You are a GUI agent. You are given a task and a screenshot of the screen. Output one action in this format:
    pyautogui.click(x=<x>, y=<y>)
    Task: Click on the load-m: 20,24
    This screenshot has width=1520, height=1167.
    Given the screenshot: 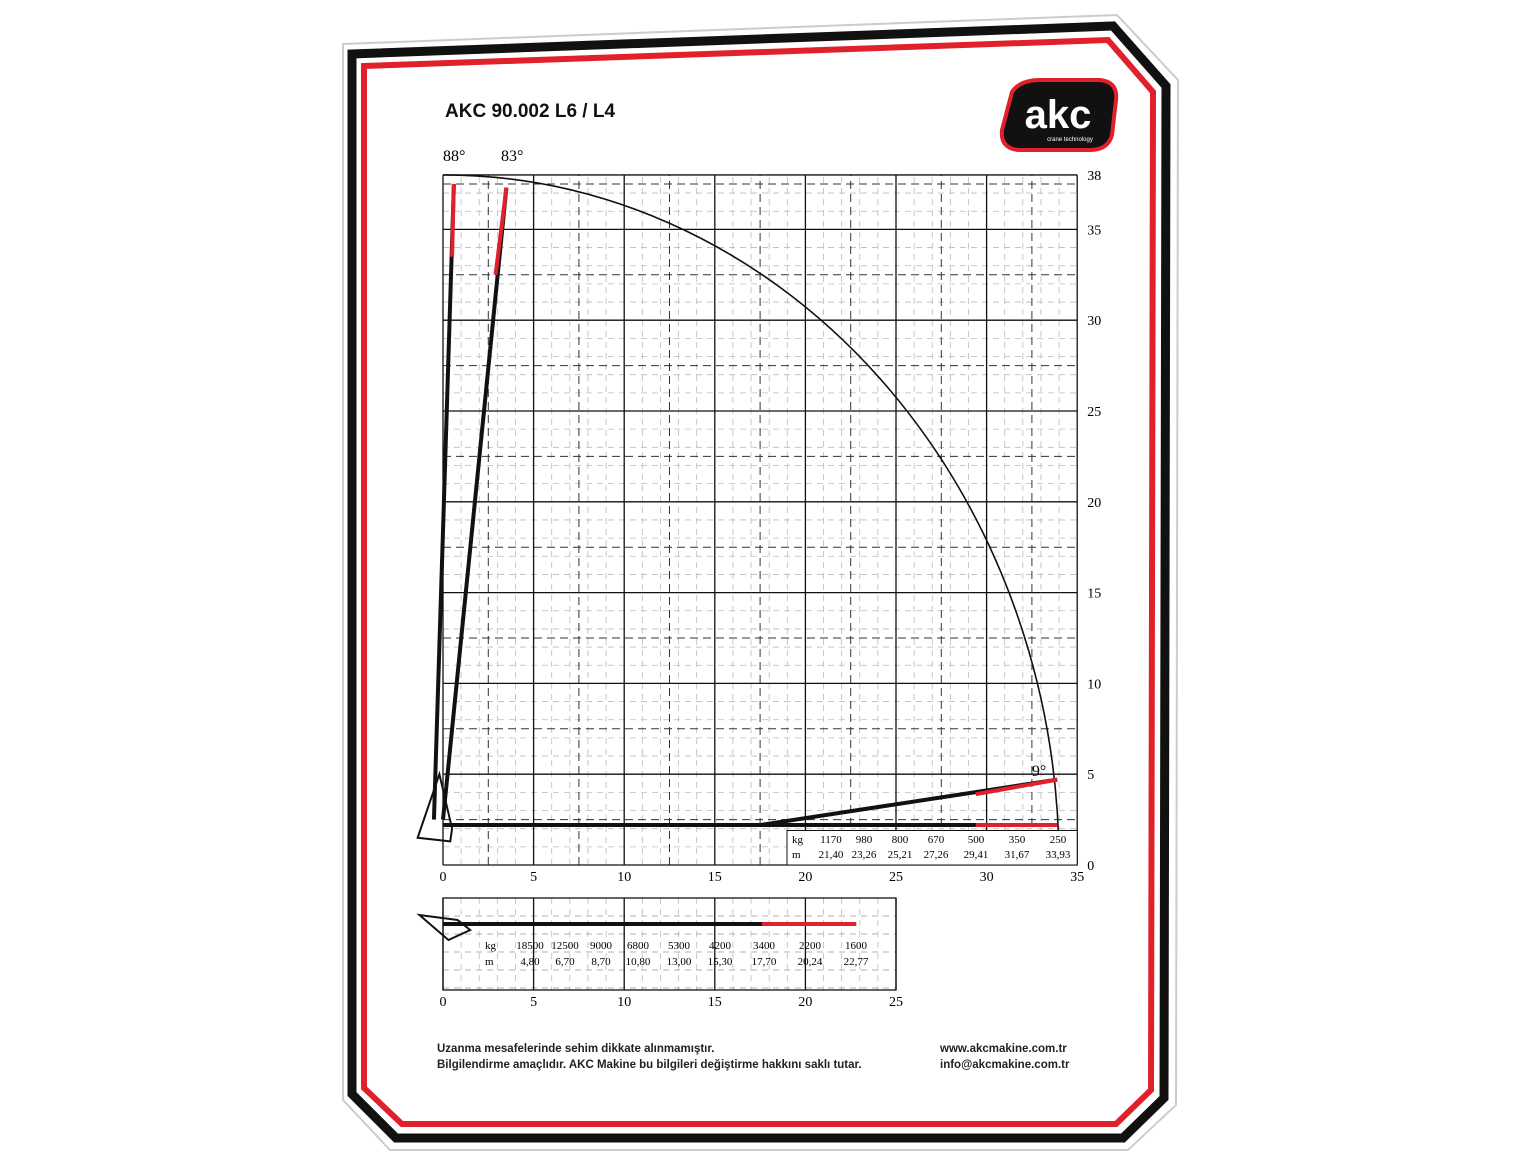 What is the action you would take?
    pyautogui.click(x=810, y=962)
    